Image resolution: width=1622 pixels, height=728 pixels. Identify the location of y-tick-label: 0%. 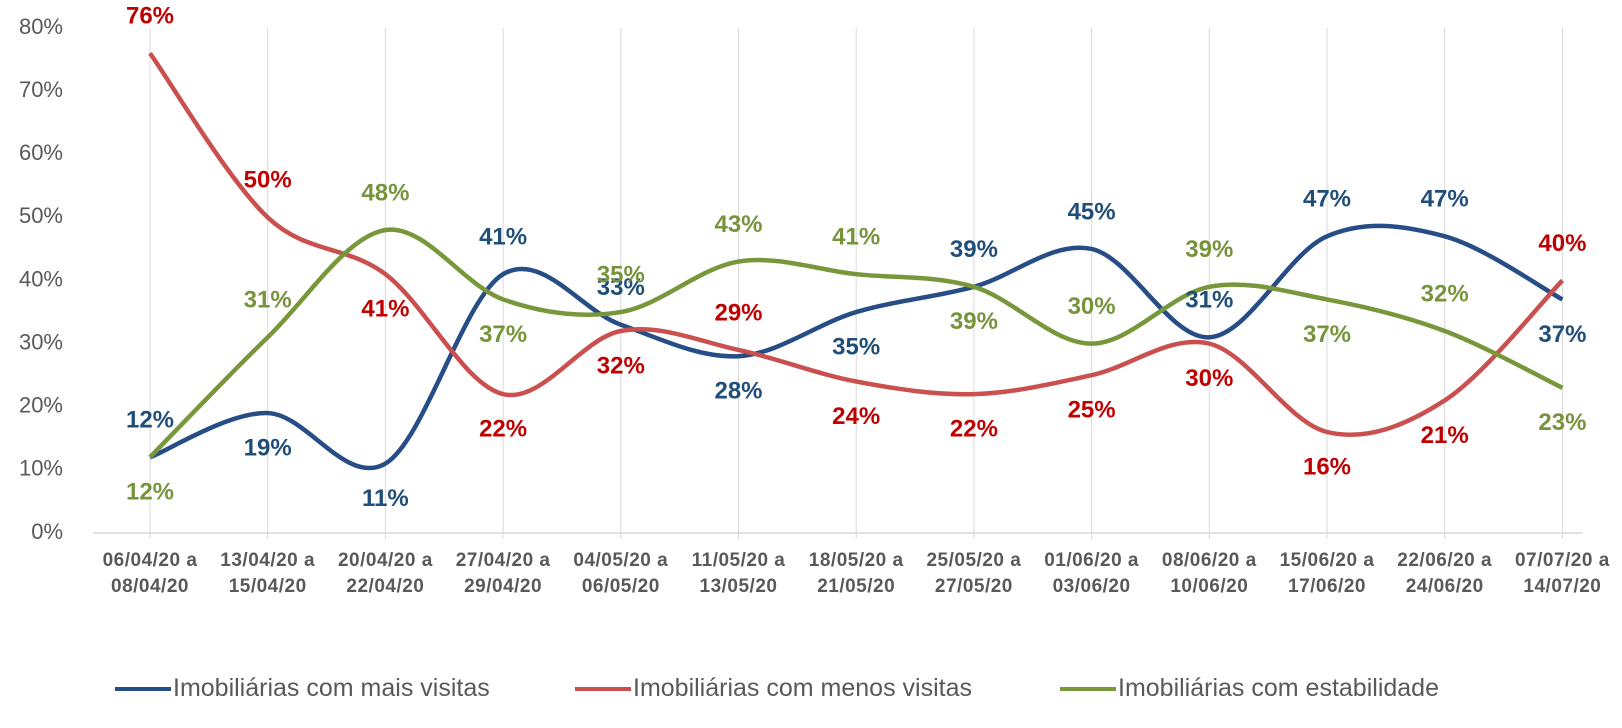
(47, 531).